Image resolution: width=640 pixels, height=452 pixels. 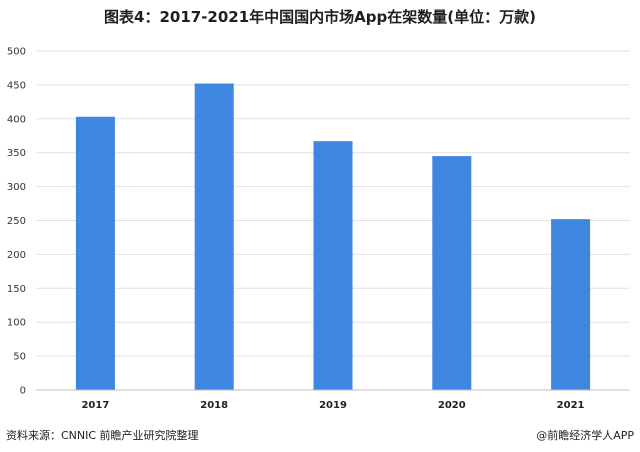 What do you see at coordinates (333, 265) in the screenshot?
I see `bar-2019` at bounding box center [333, 265].